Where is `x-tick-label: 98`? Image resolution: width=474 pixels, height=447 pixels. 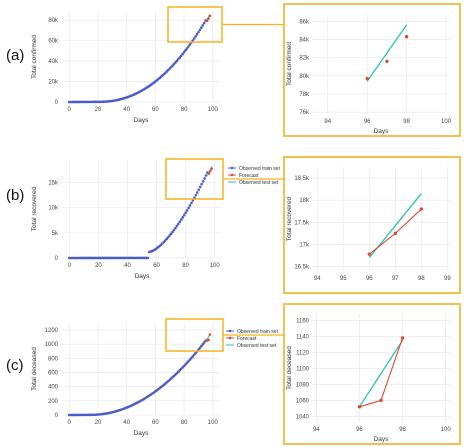 x-tick-label: 98 is located at coordinates (406, 122).